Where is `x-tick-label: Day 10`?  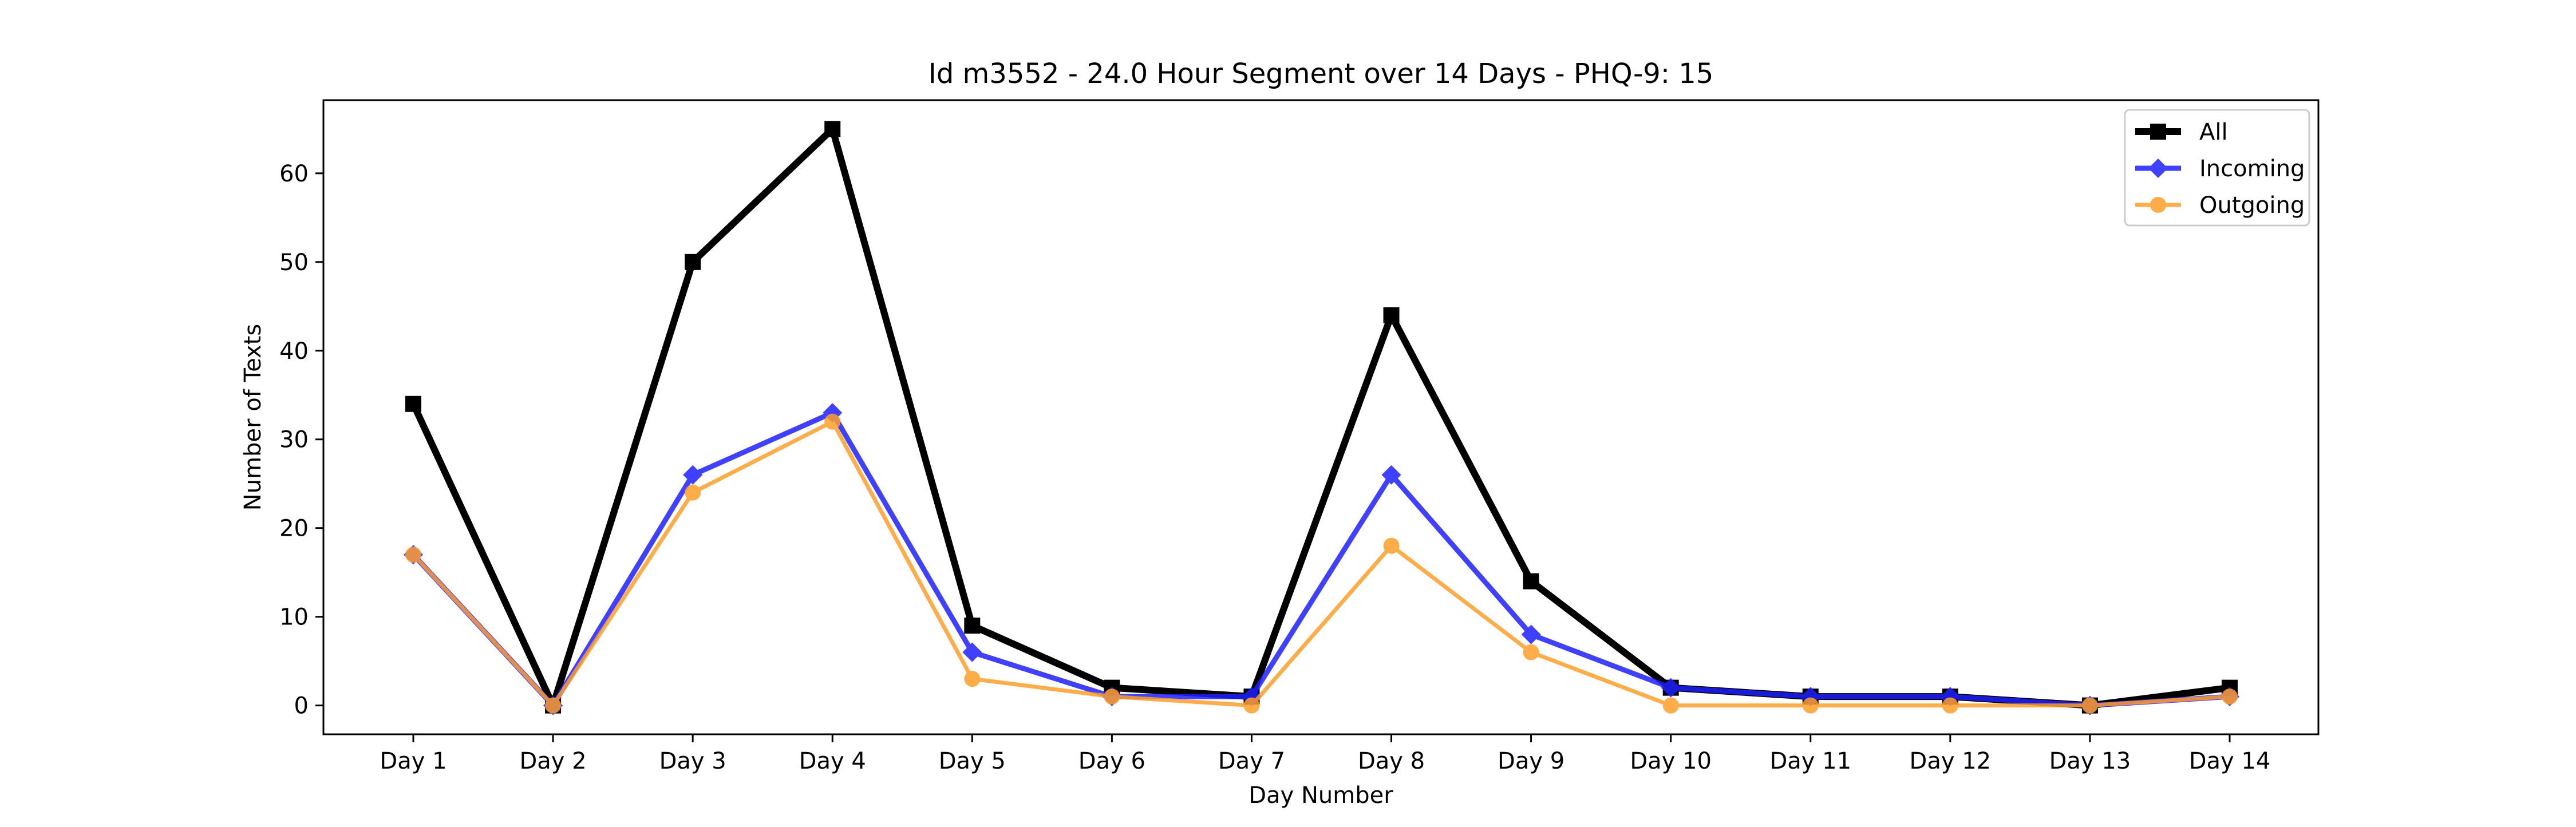
x-tick-label: Day 10 is located at coordinates (1671, 761).